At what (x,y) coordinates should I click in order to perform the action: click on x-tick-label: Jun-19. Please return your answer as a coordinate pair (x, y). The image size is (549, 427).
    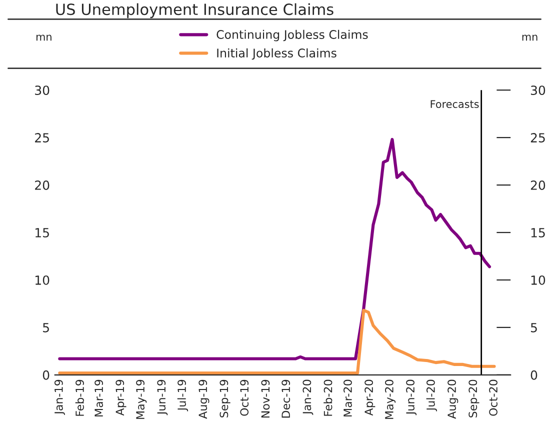
    Looking at the image, I should click on (162, 398).